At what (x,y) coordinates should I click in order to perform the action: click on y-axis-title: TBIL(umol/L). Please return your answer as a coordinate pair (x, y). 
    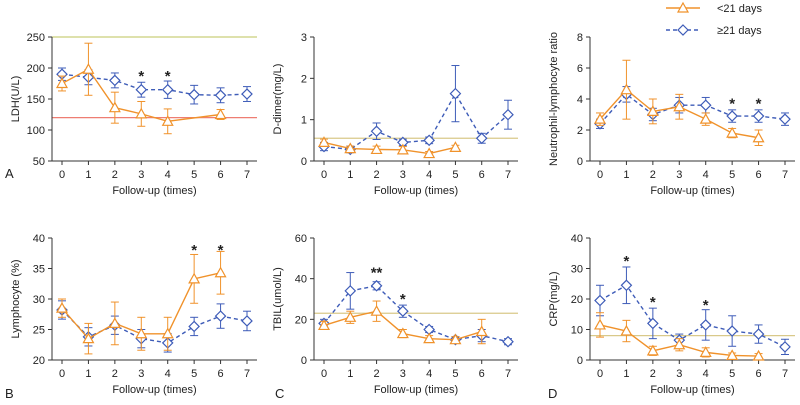
    Looking at the image, I should click on (278, 299).